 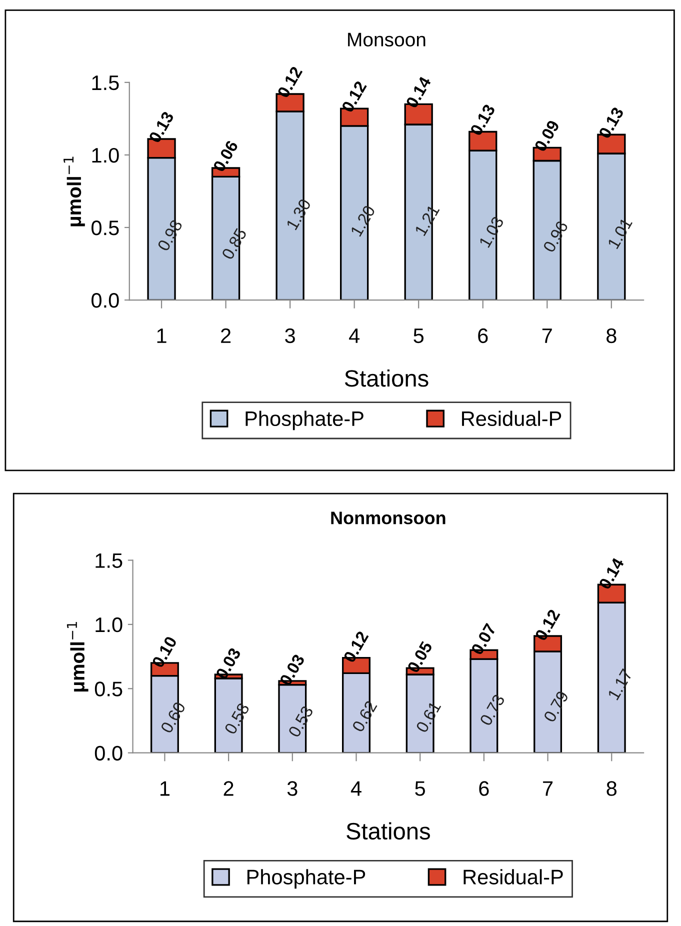 What do you see at coordinates (388, 518) in the screenshot?
I see `chart-title: Nonmonsoon` at bounding box center [388, 518].